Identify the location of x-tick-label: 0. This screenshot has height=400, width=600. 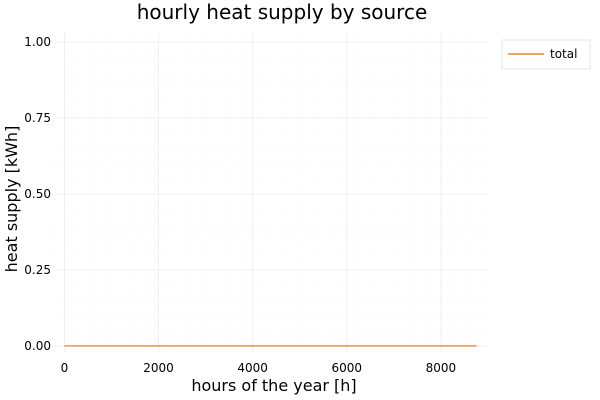
(65, 368).